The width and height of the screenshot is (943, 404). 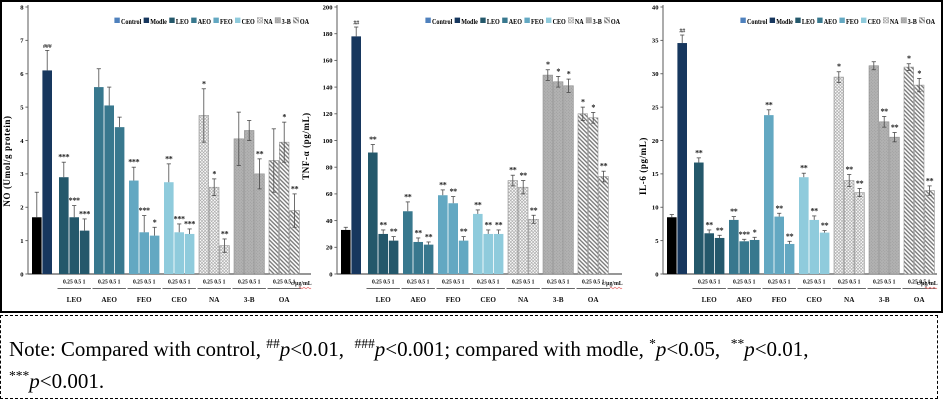 I want to click on legend-label: CEO, so click(x=560, y=22).